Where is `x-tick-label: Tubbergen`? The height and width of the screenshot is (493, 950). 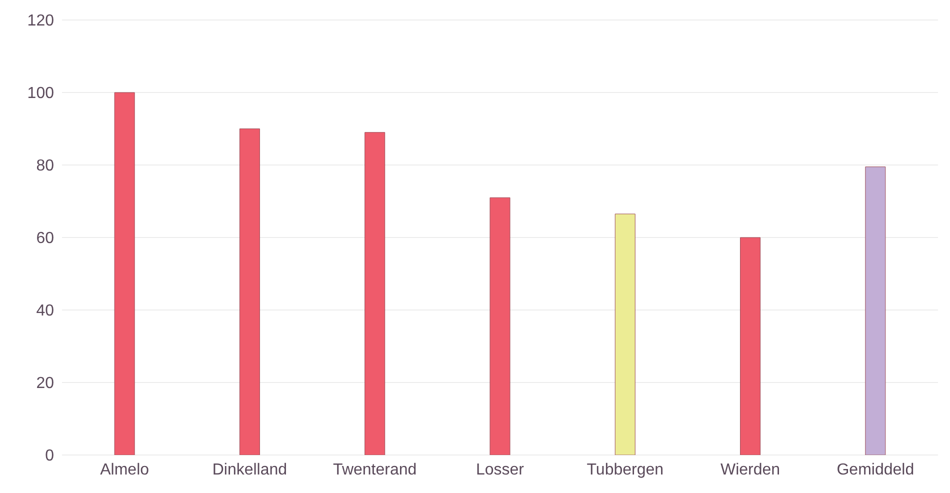 x-tick-label: Tubbergen is located at coordinates (625, 469).